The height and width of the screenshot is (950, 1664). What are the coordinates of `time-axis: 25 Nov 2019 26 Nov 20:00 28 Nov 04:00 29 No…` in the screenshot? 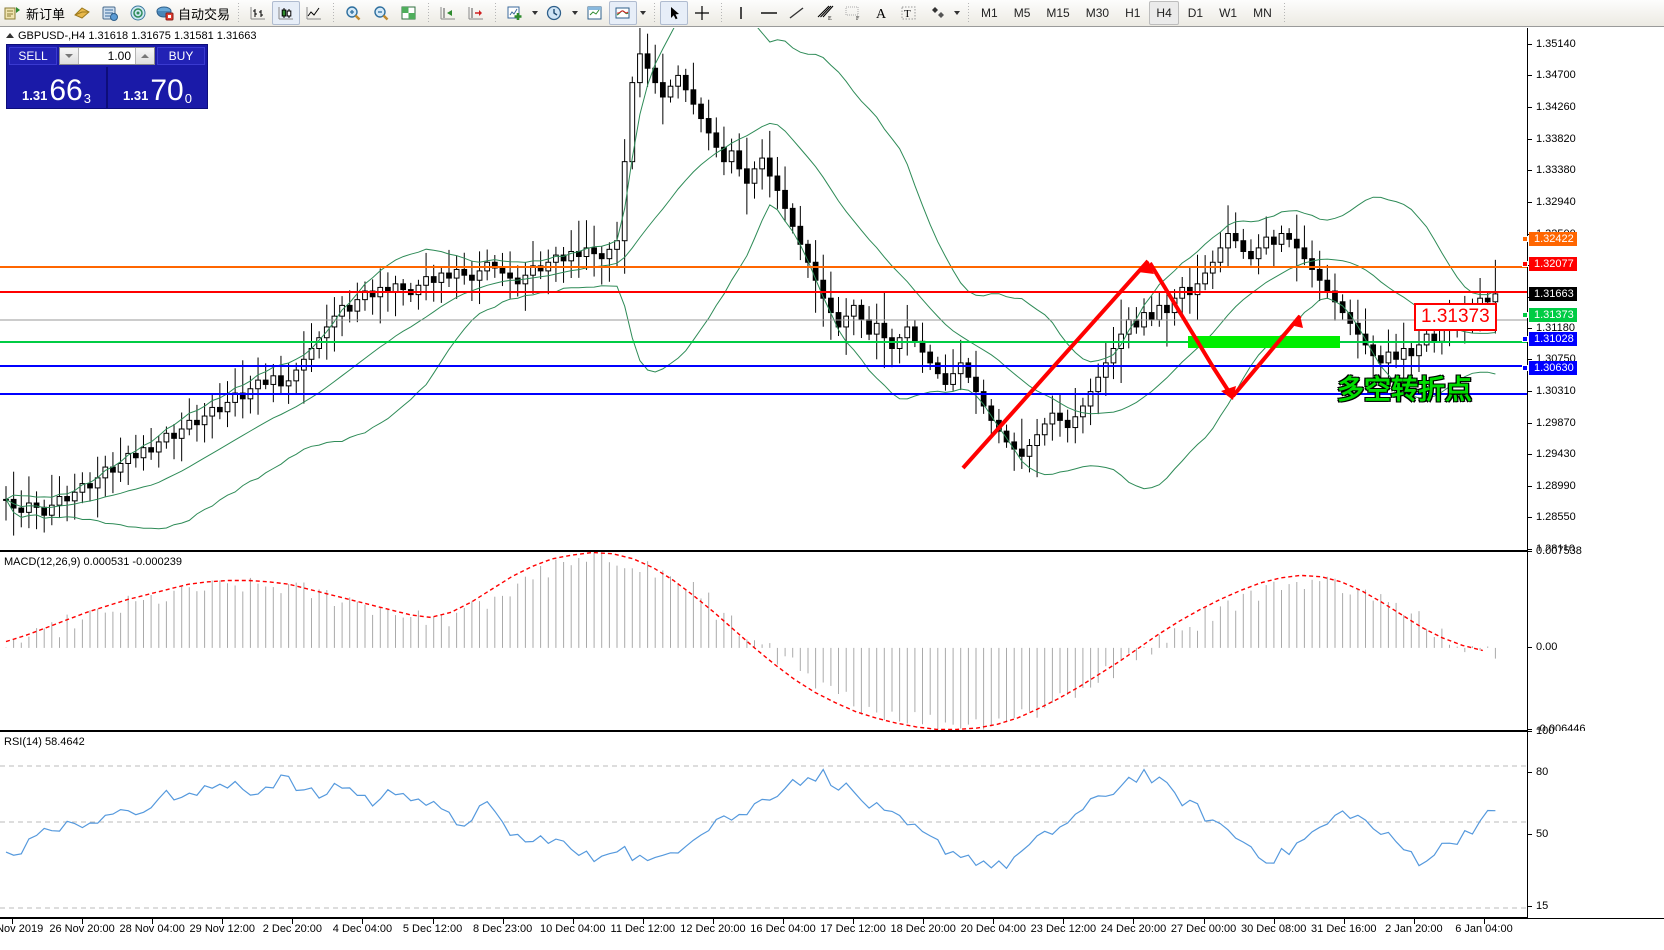 It's located at (832, 934).